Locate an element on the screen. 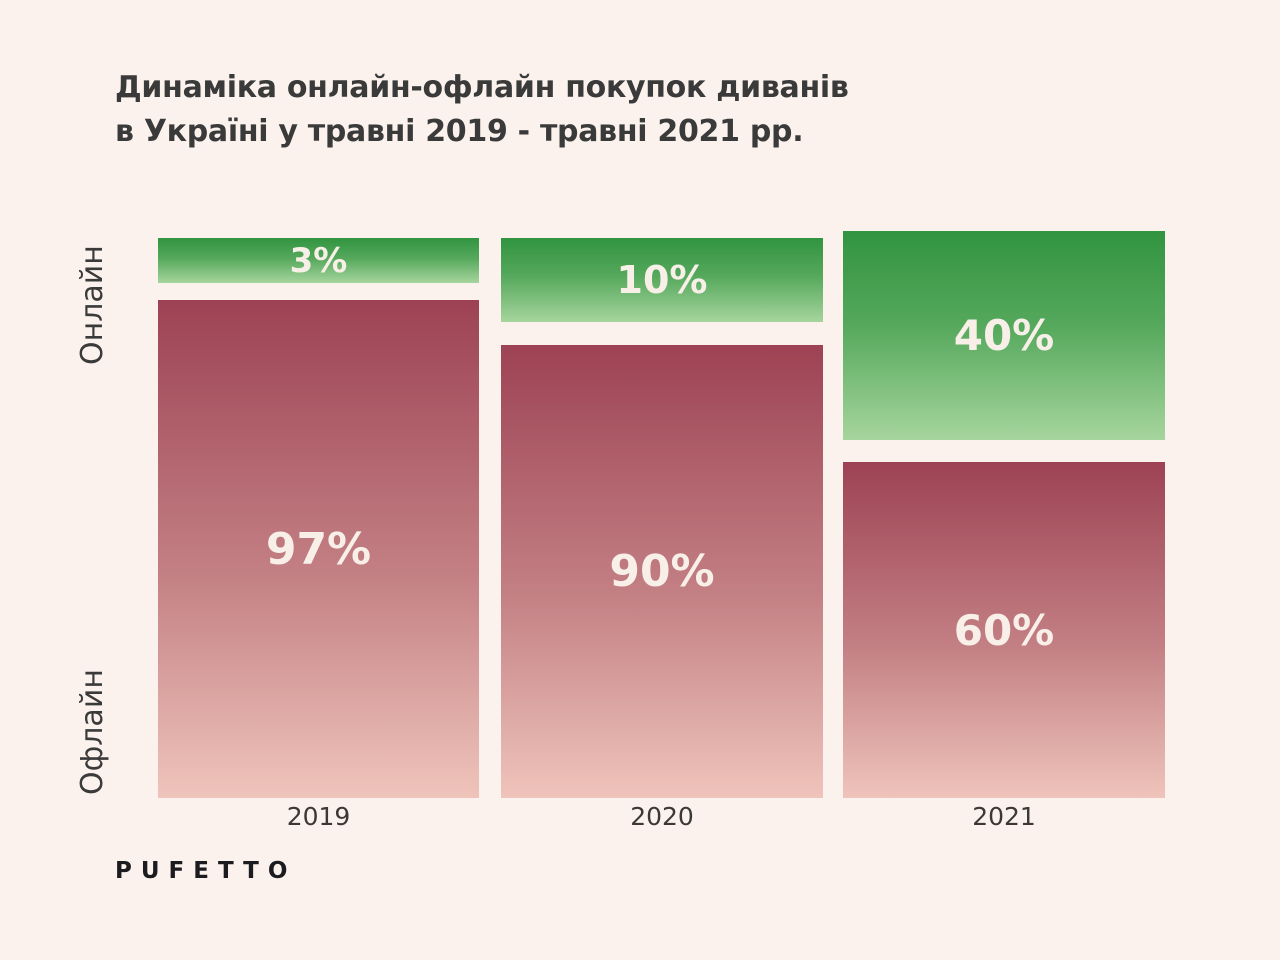 Image resolution: width=1280 pixels, height=960 pixels. bar-online-2020: 10% is located at coordinates (662, 280).